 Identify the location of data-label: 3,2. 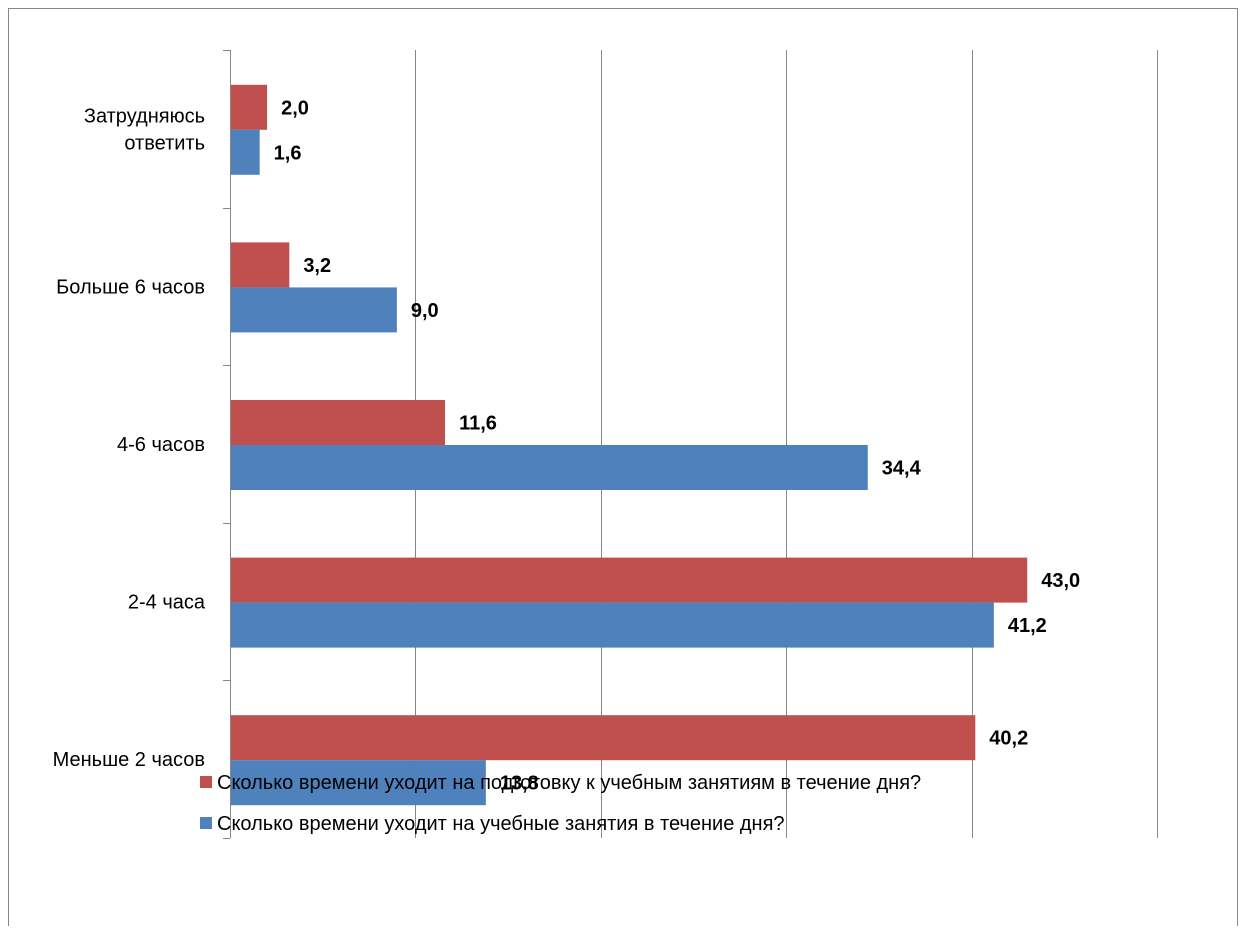
(317, 266).